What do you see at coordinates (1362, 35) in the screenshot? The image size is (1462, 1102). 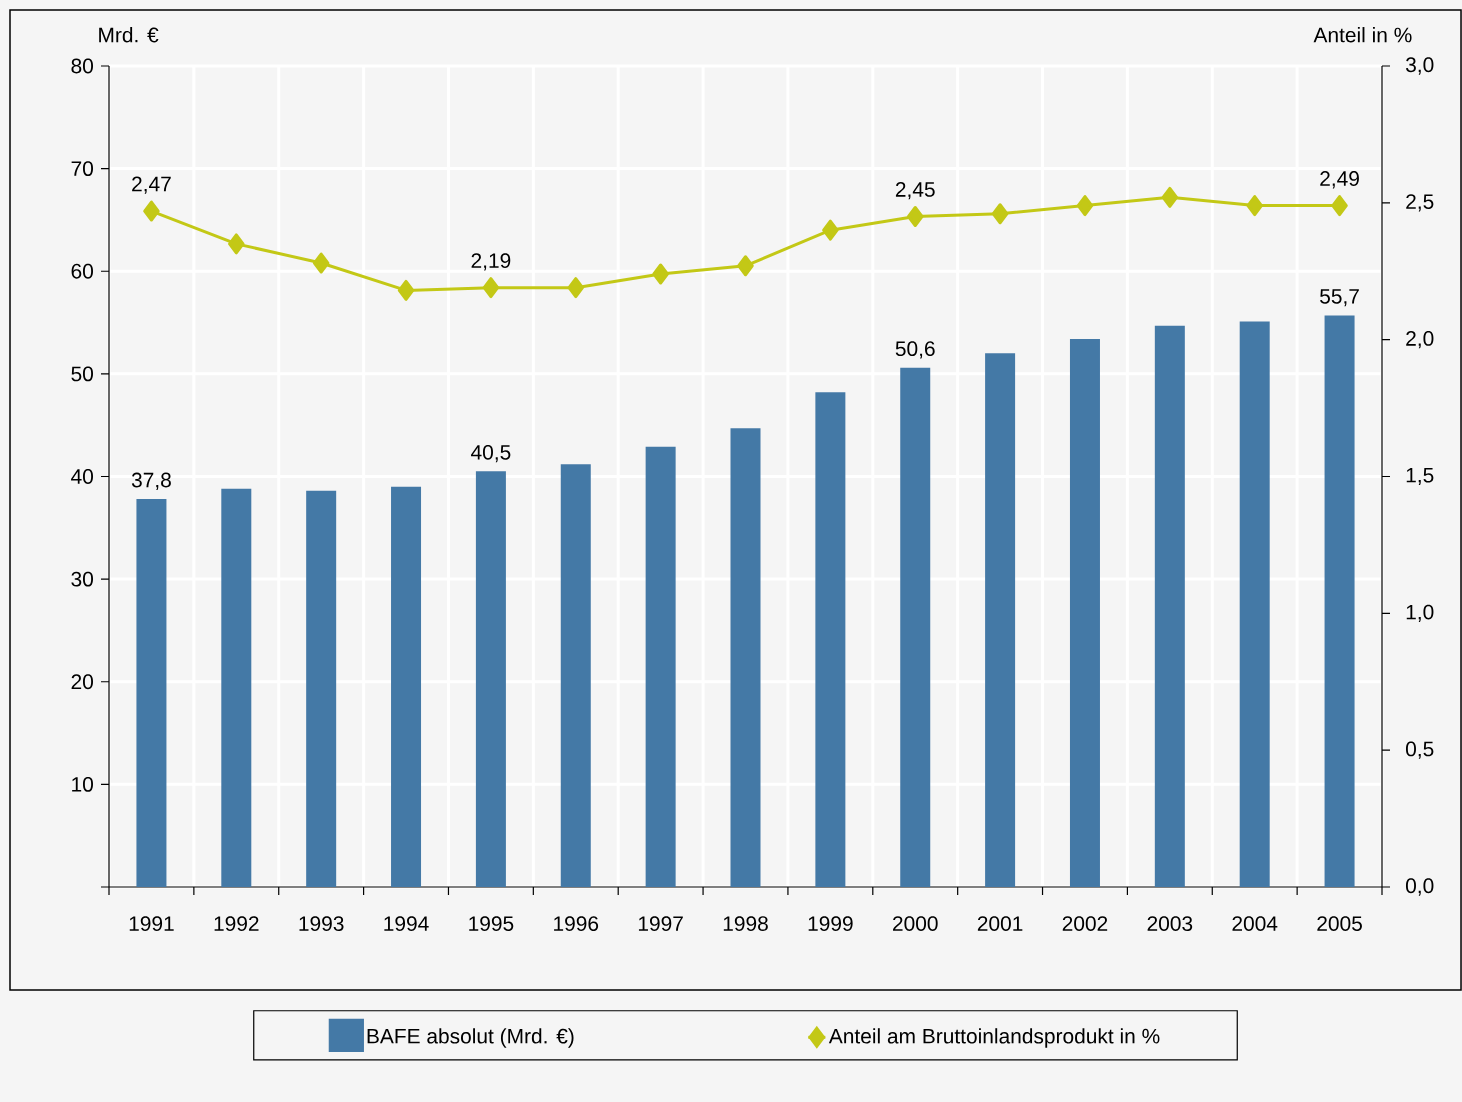 I see `y2-axis-title: Anteil in %` at bounding box center [1362, 35].